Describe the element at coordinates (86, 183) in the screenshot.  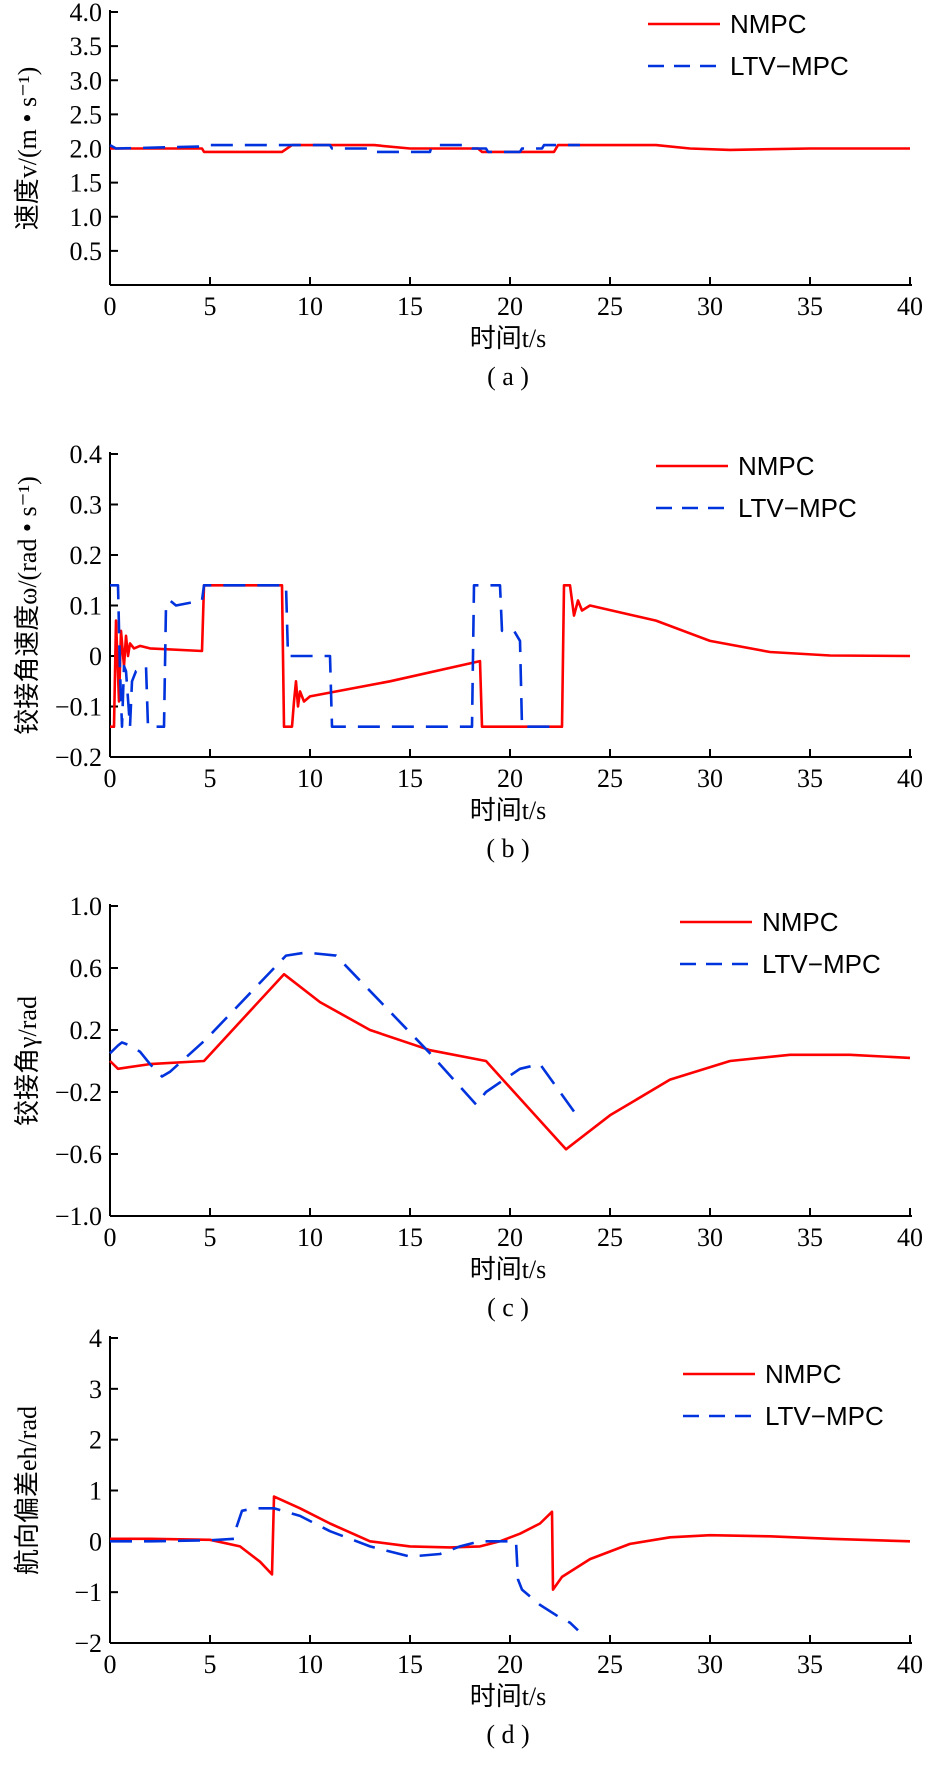
I see `y-tick-label: 1.5` at that location.